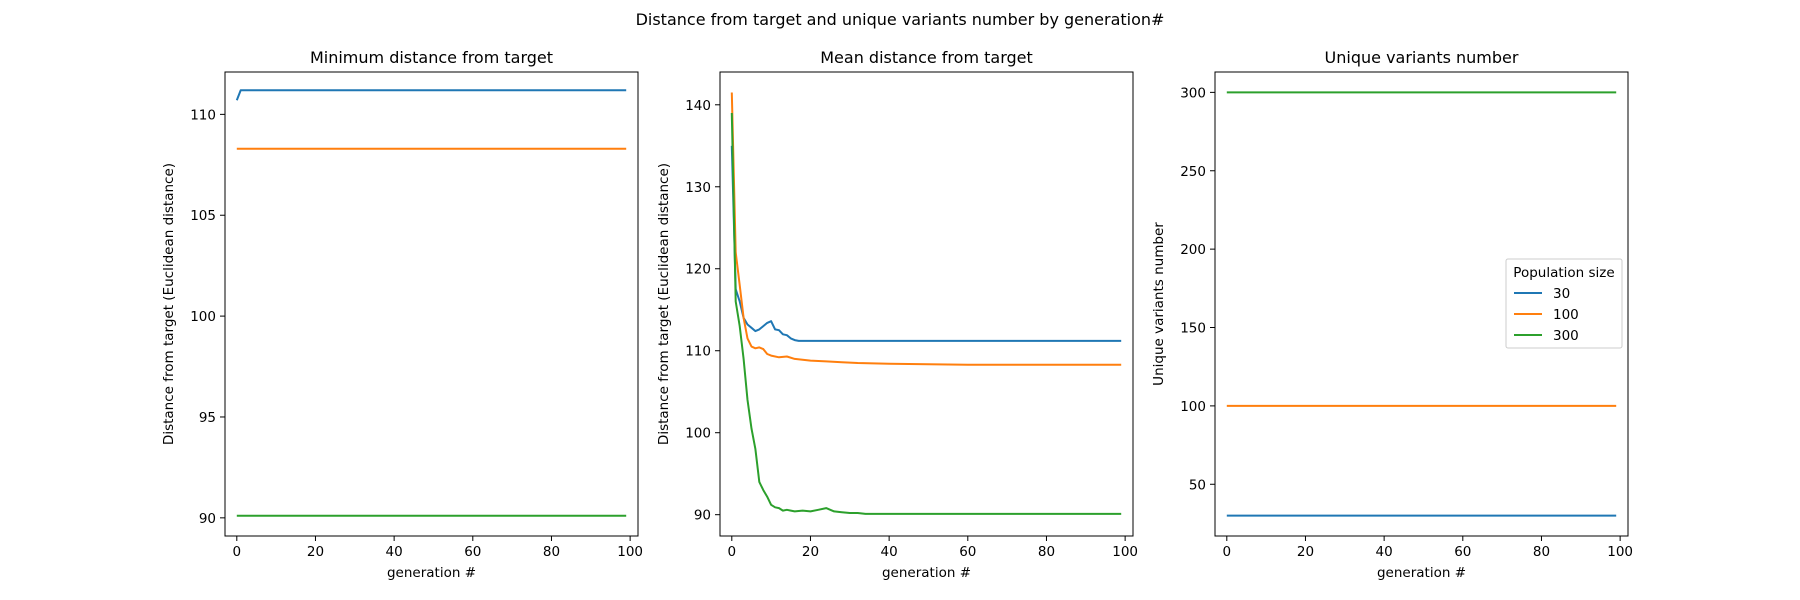 The height and width of the screenshot is (600, 1800). I want to click on legend: Population size 30 100 300, so click(1564, 303).